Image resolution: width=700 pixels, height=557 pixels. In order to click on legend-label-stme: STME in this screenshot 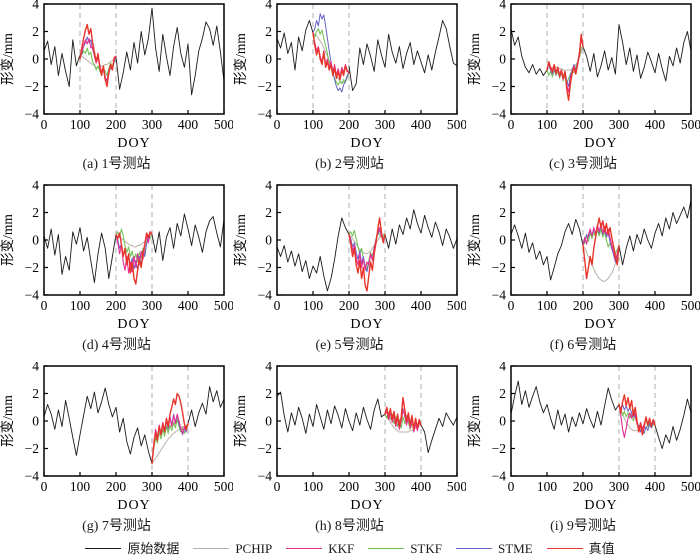, I will do `click(515, 548)`.